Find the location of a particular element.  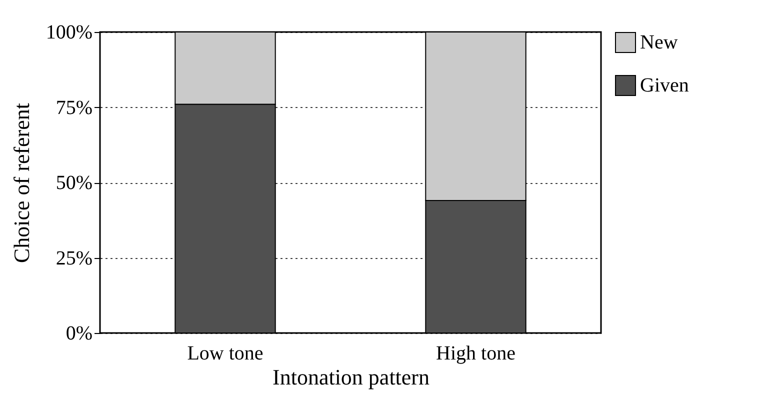

y-tick-label: 100% is located at coordinates (69, 33).